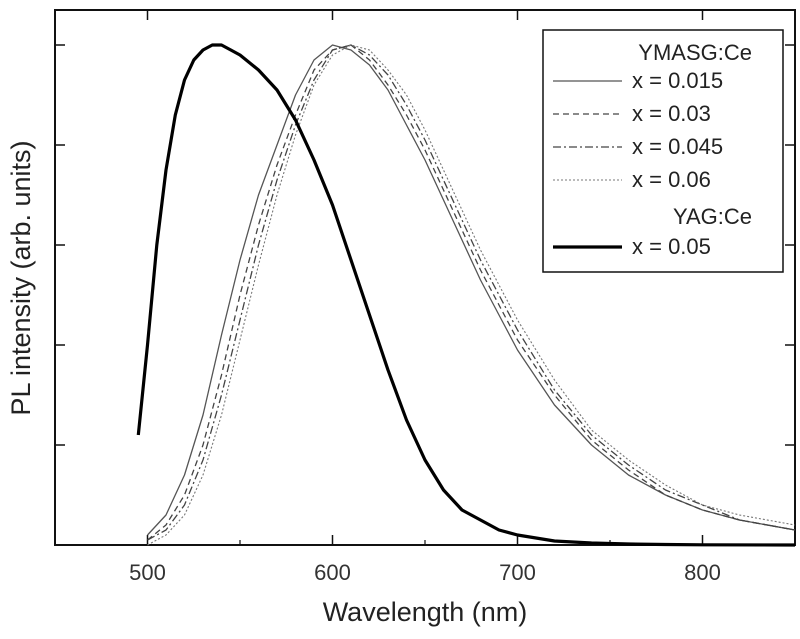 The height and width of the screenshot is (639, 800). I want to click on x-tick-label: 600, so click(332, 572).